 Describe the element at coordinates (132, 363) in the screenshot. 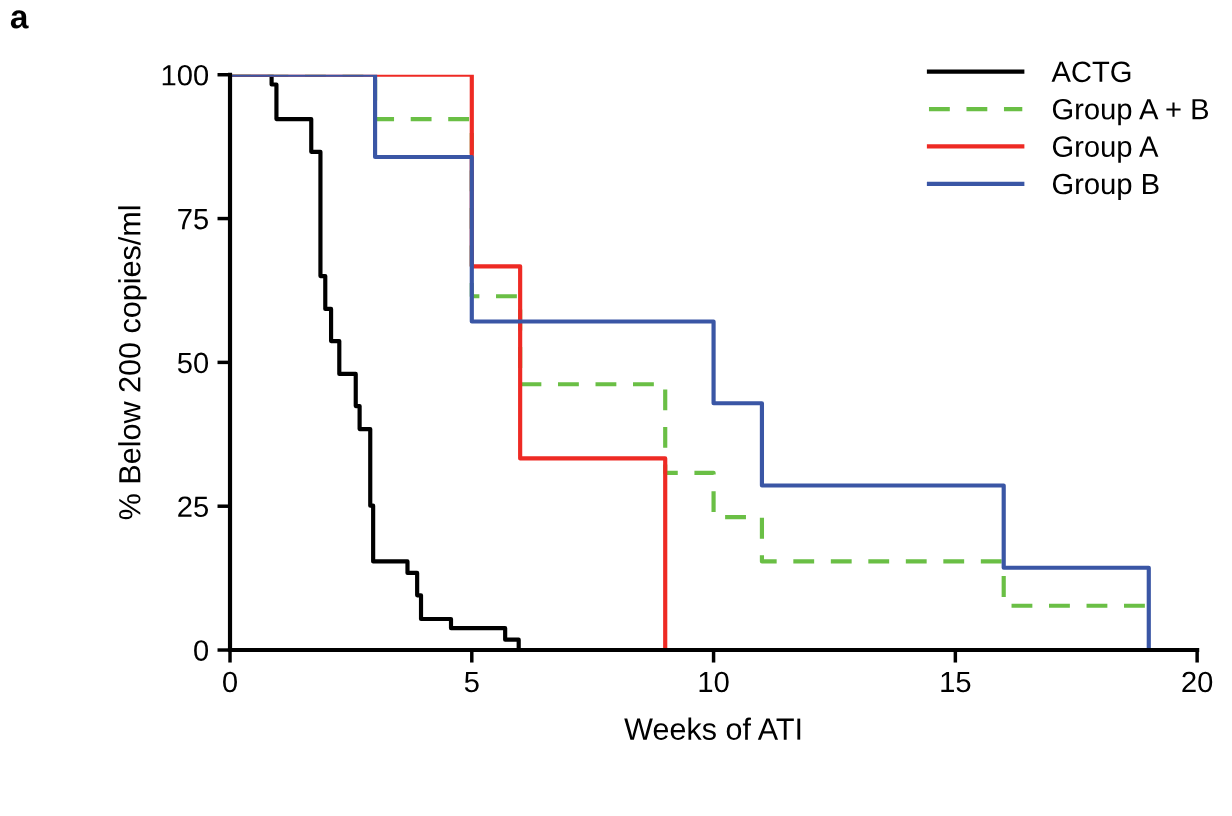

I see `y-axis-title: % Below 200 copies/ml` at that location.